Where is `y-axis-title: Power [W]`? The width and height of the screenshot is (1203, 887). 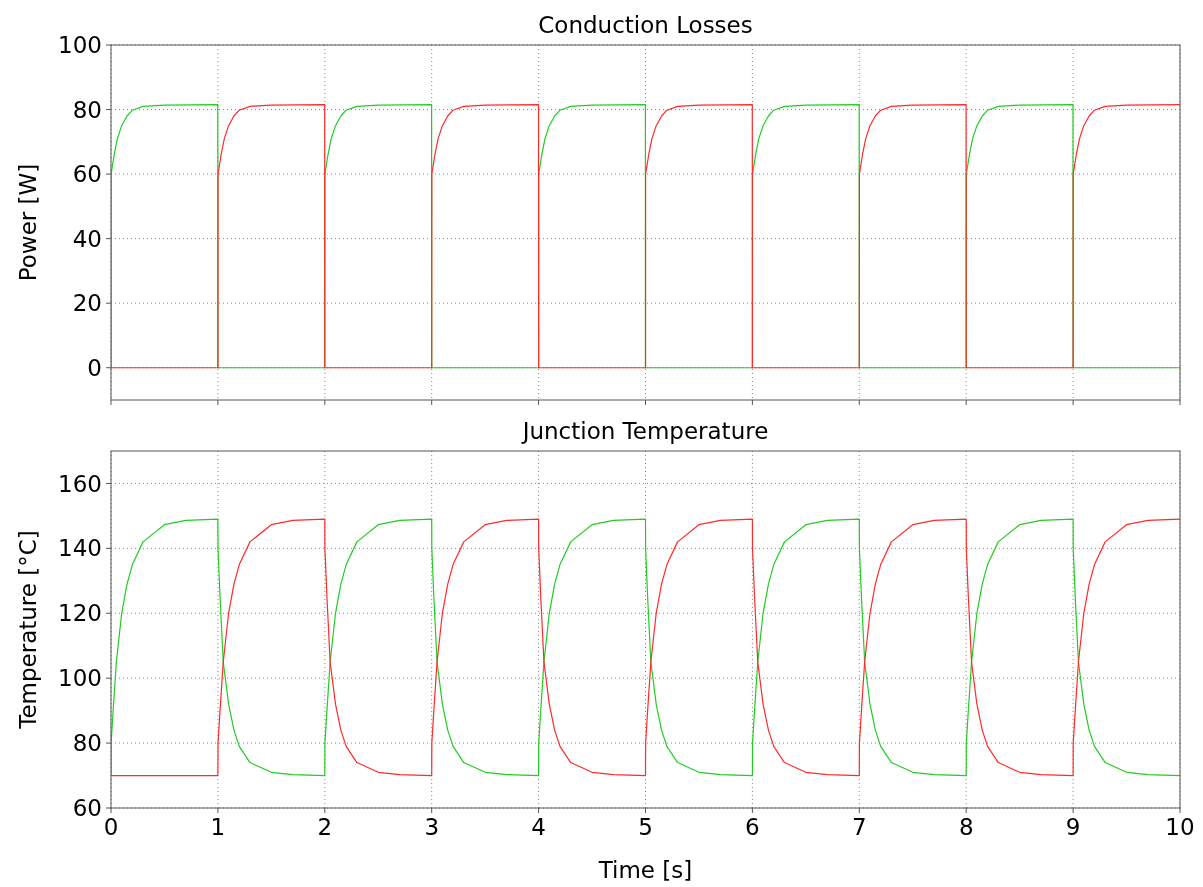
y-axis-title: Power [W] is located at coordinates (28, 222).